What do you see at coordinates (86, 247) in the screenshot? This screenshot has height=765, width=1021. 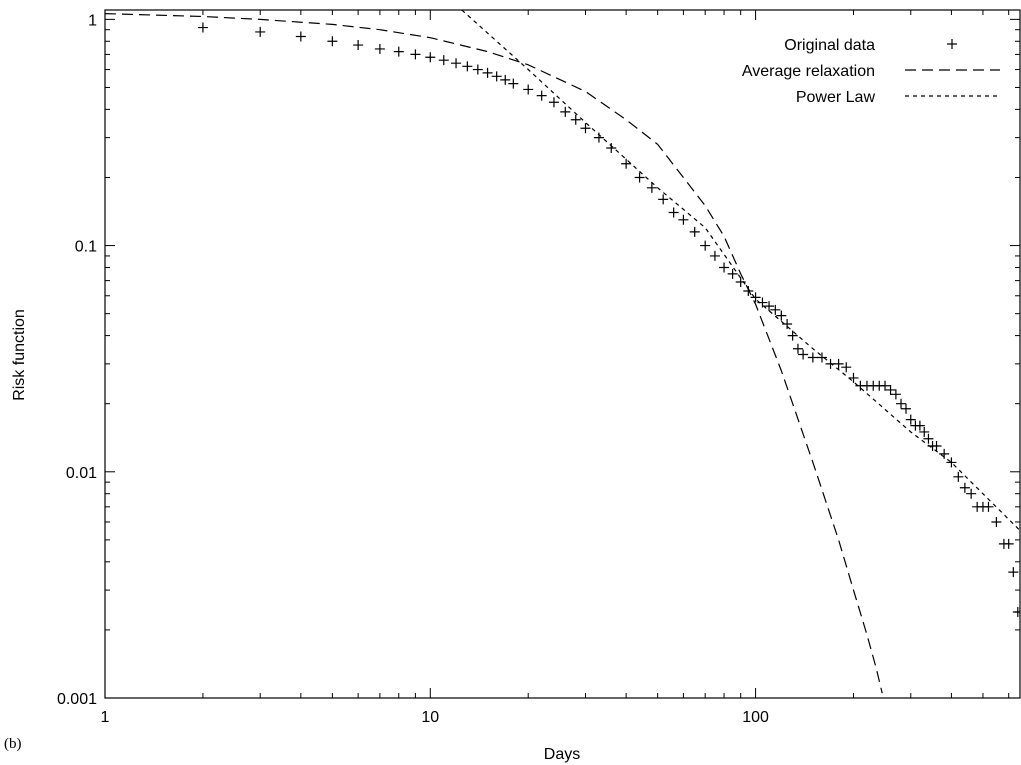 I see `y-tick-label: 0.1` at bounding box center [86, 247].